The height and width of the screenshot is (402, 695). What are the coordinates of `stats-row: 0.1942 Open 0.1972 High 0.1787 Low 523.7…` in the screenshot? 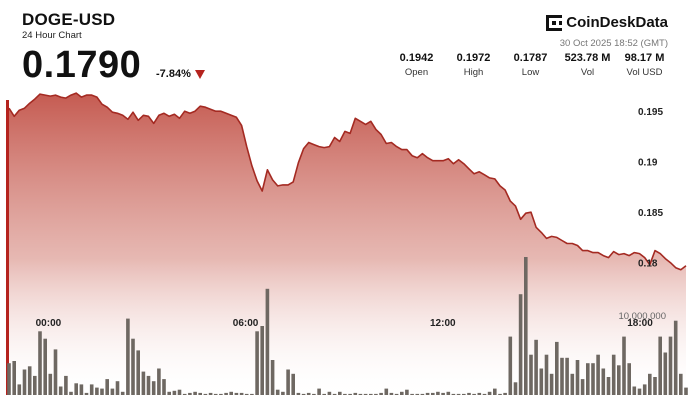 It's located at (530, 65).